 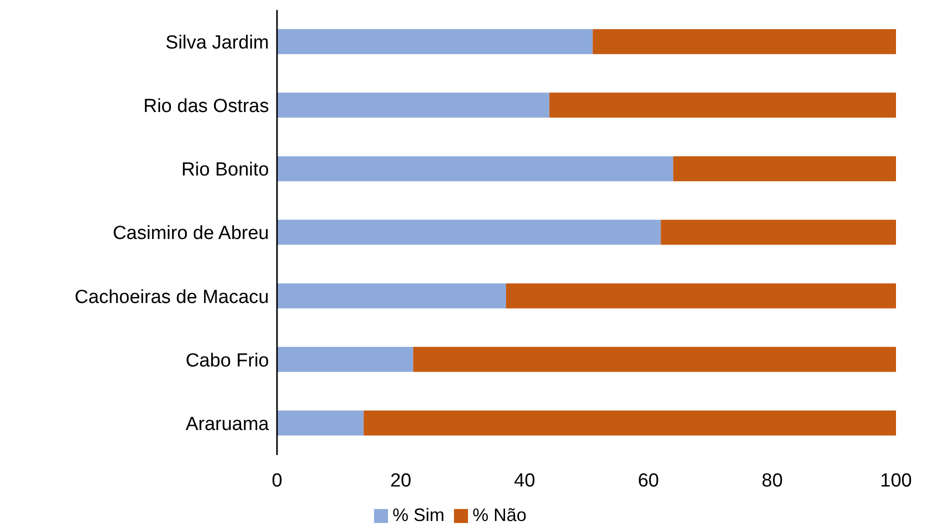 I want to click on y-tick-label: Rio das Ostras, so click(x=206, y=107).